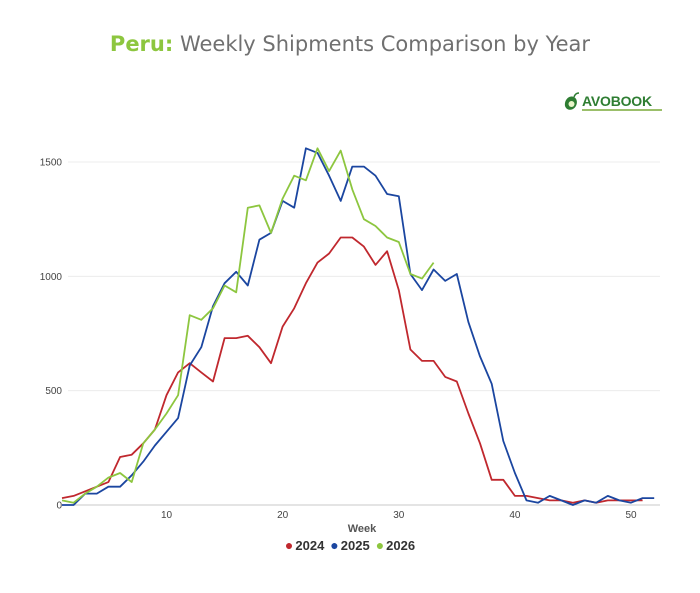 The height and width of the screenshot is (593, 700). What do you see at coordinates (572, 101) in the screenshot?
I see `avocado-icon` at bounding box center [572, 101].